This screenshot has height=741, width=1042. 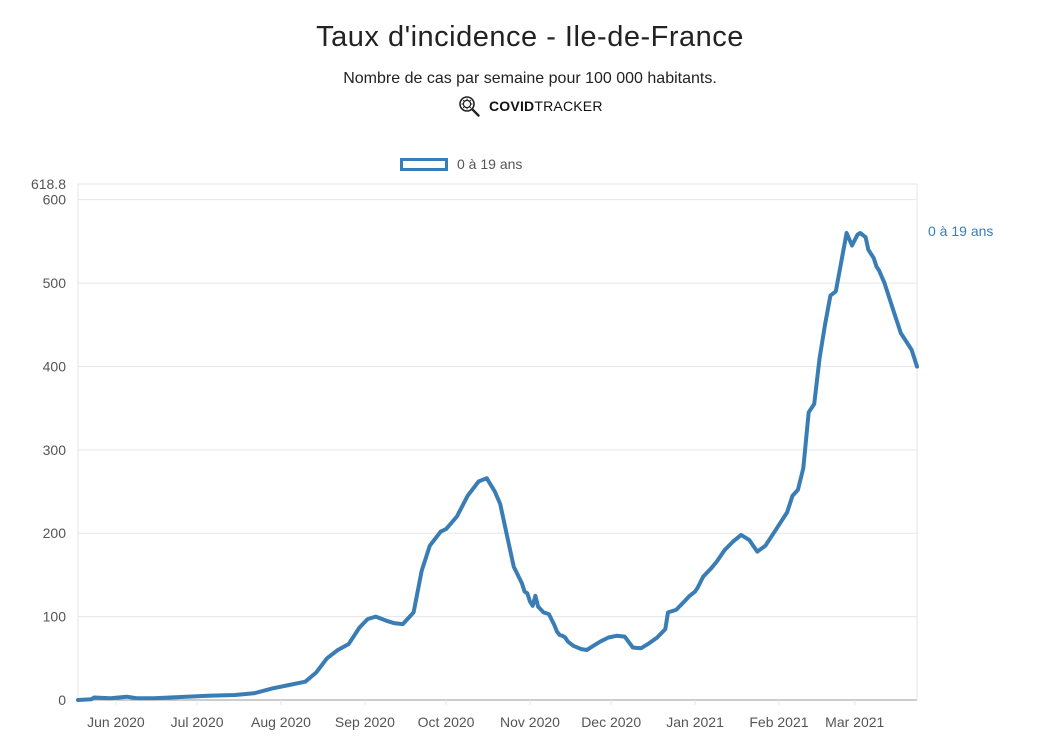 What do you see at coordinates (490, 164) in the screenshot?
I see `legend-label: 0 à 19 ans` at bounding box center [490, 164].